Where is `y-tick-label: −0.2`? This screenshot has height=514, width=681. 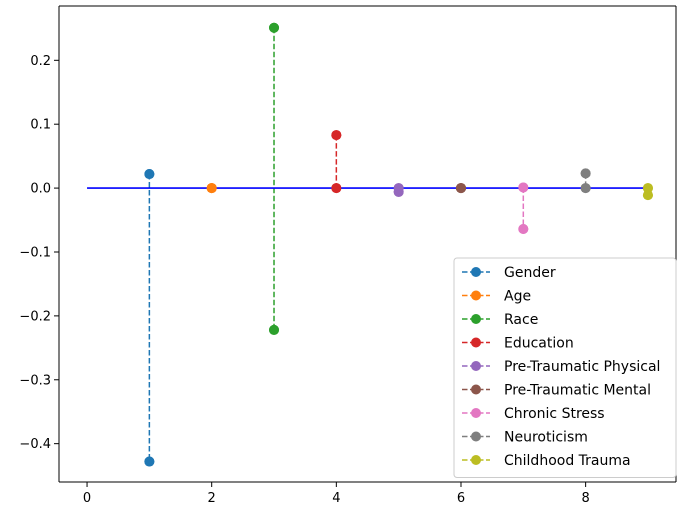
y-tick-label: −0.2 is located at coordinates (35, 316).